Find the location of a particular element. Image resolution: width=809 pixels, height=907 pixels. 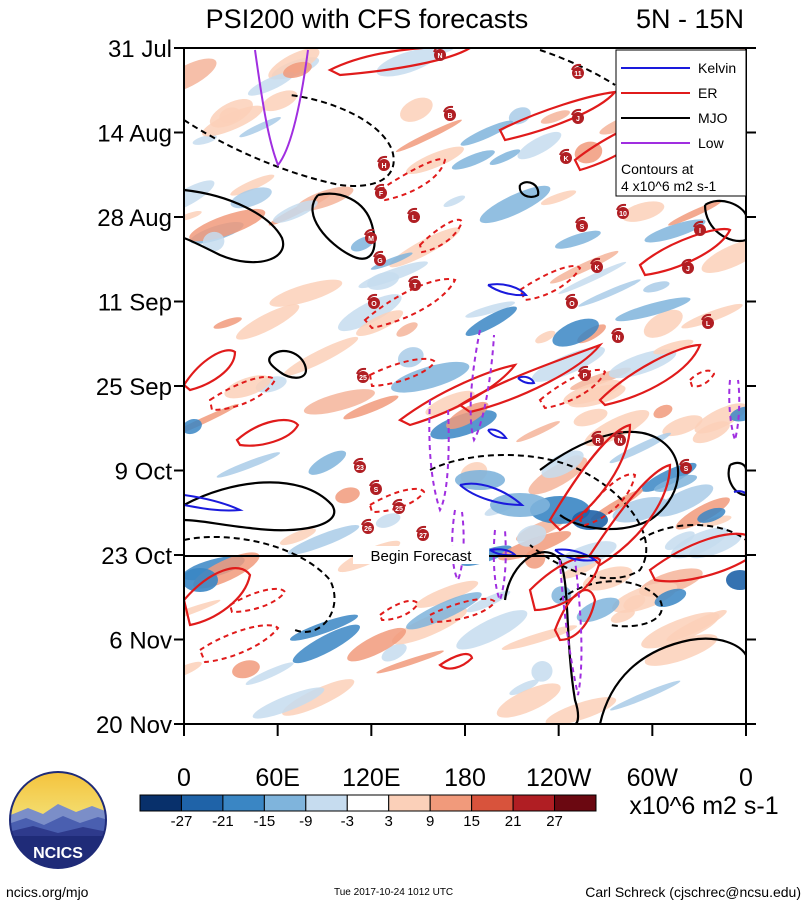

x-tick-label: 120E is located at coordinates (371, 778).